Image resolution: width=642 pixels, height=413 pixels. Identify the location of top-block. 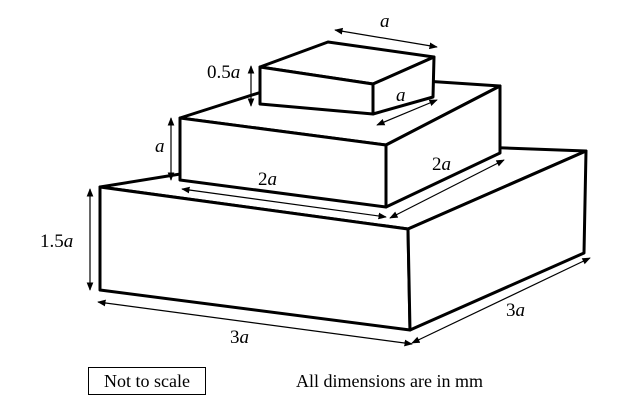
(347, 78).